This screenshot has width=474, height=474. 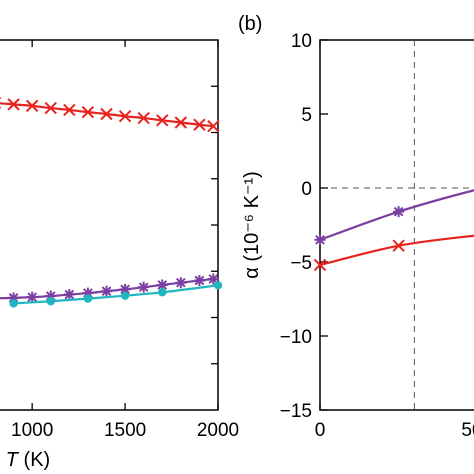 I want to click on panel-b-y-axis-label: α (10⁻⁶ K⁻¹), so click(x=252, y=225).